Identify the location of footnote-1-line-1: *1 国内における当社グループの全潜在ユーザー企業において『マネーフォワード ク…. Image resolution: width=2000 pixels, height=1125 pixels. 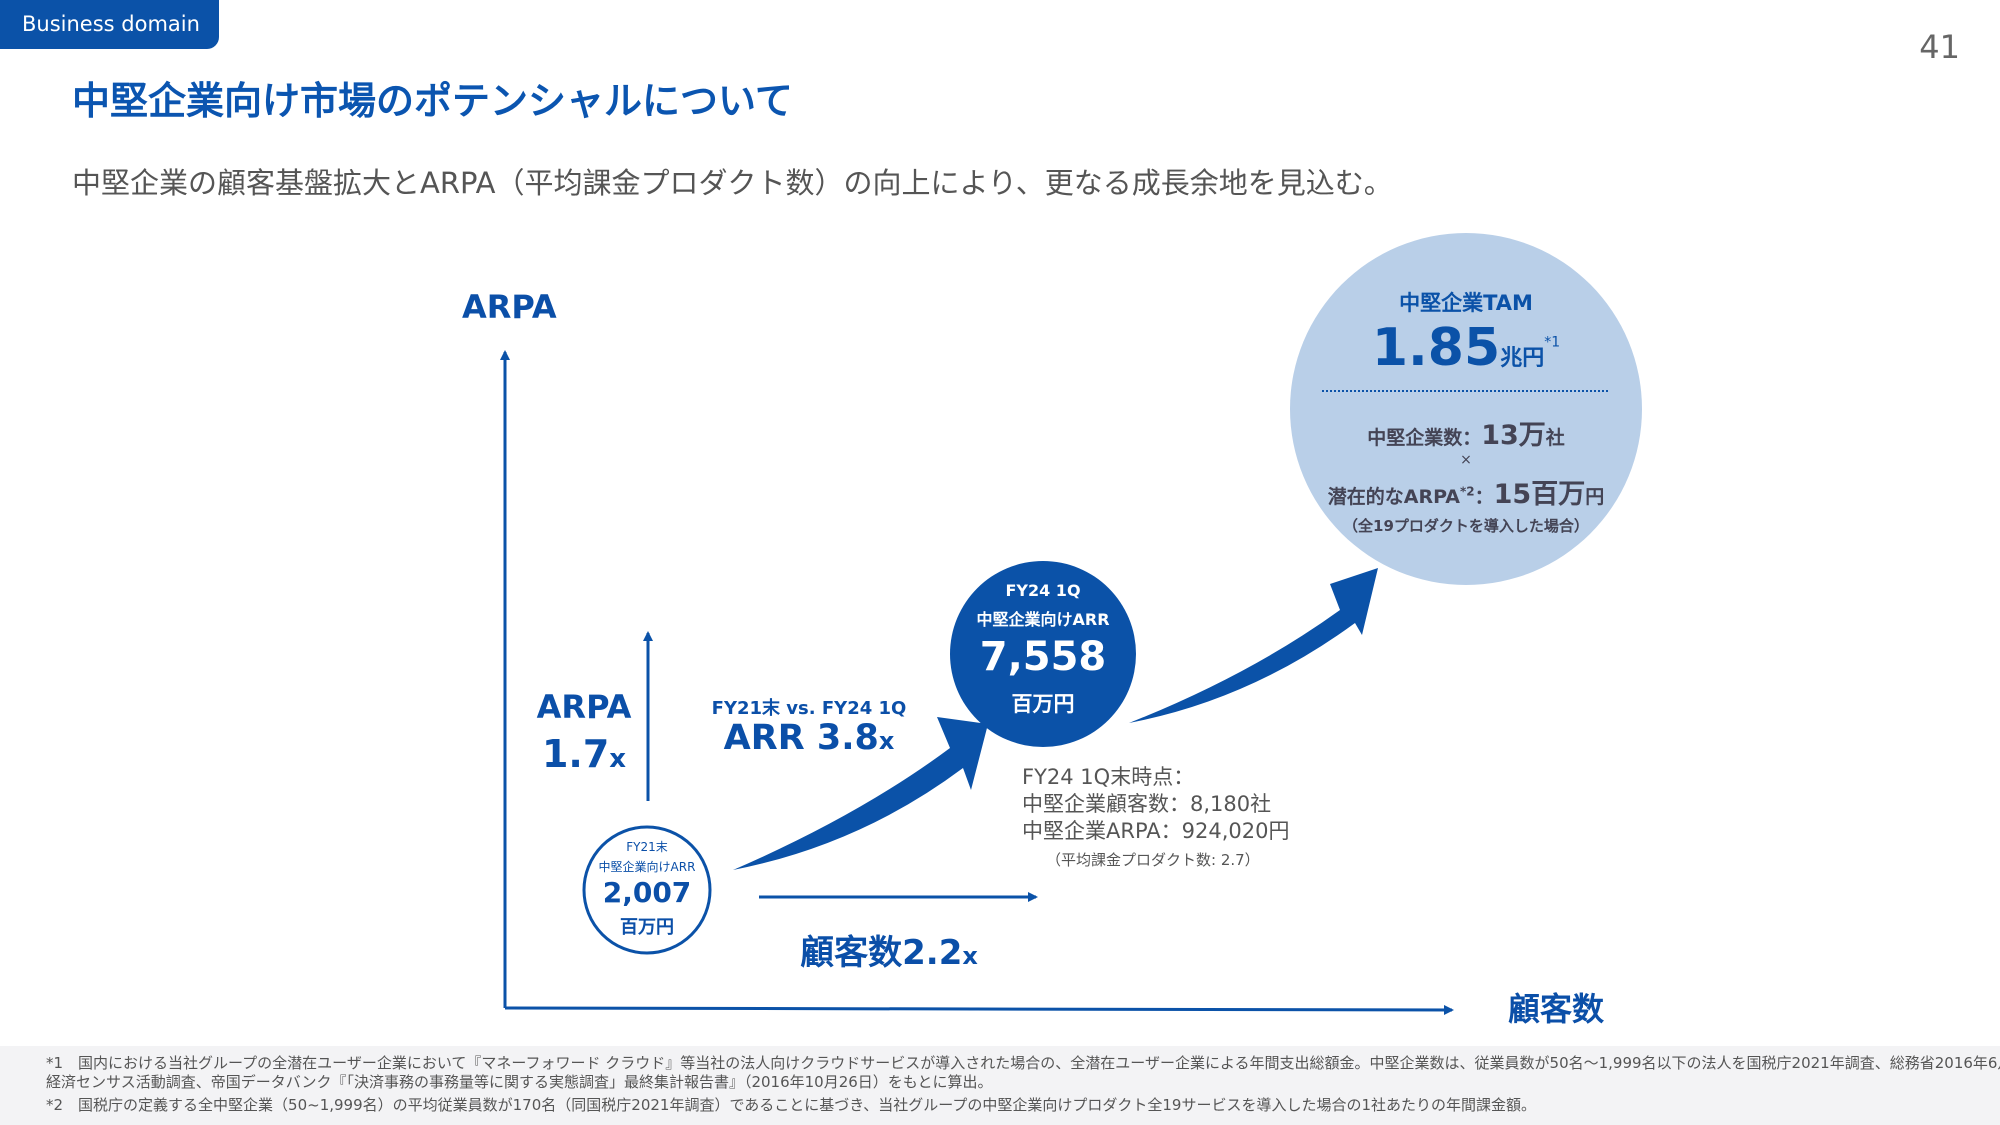
(1023, 1063).